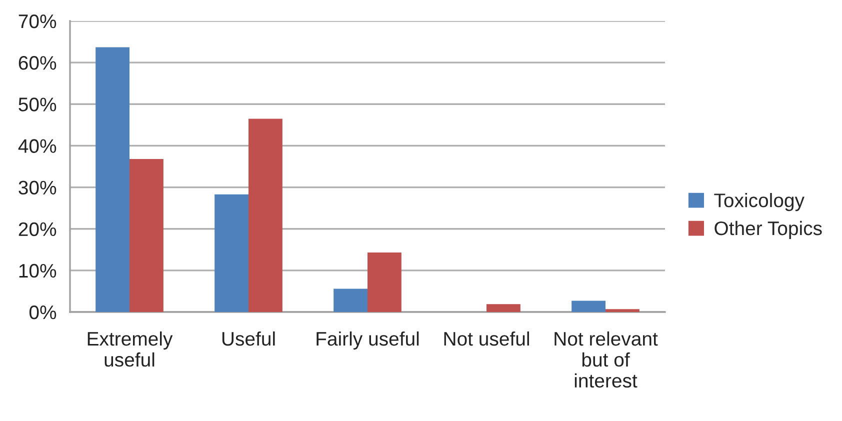 This screenshot has height=421, width=842. What do you see at coordinates (37, 21) in the screenshot?
I see `y-tick-label: 70%` at bounding box center [37, 21].